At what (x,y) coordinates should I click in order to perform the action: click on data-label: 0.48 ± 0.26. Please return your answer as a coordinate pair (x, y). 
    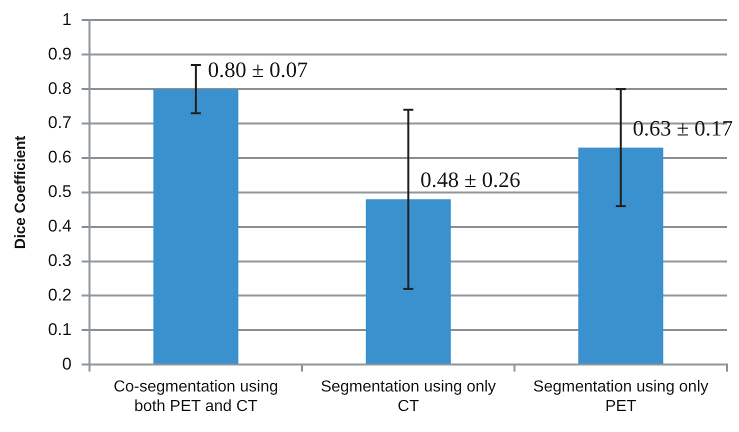
    Looking at the image, I should click on (470, 179).